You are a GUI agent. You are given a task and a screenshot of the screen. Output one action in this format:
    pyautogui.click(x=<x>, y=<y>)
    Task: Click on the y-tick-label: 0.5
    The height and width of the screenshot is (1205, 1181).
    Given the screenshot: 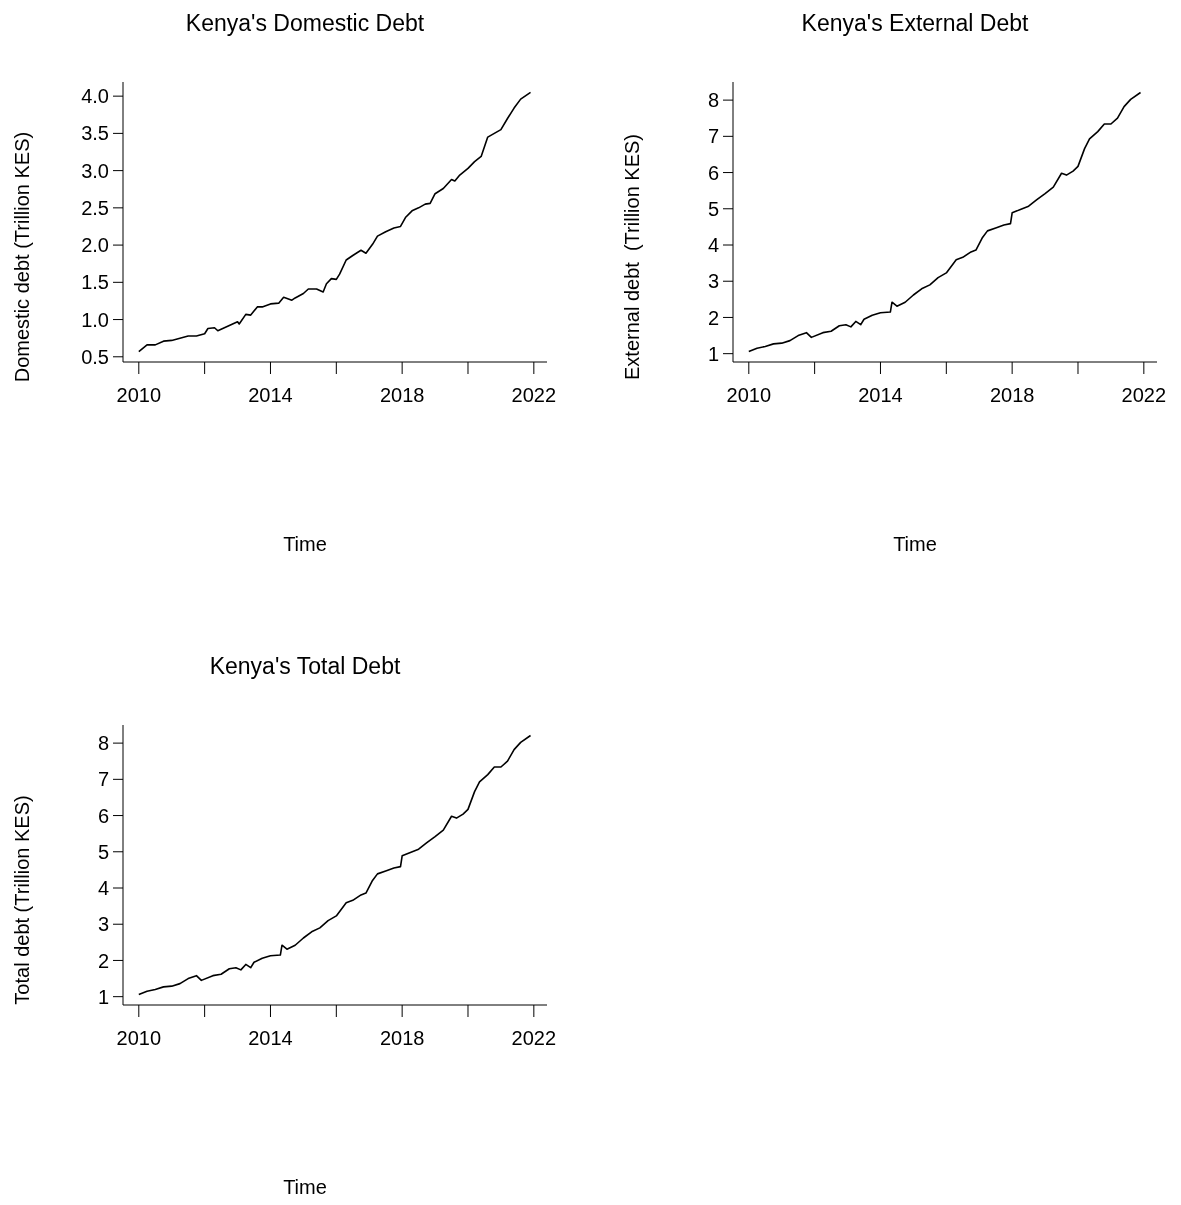 What is the action you would take?
    pyautogui.click(x=95, y=356)
    